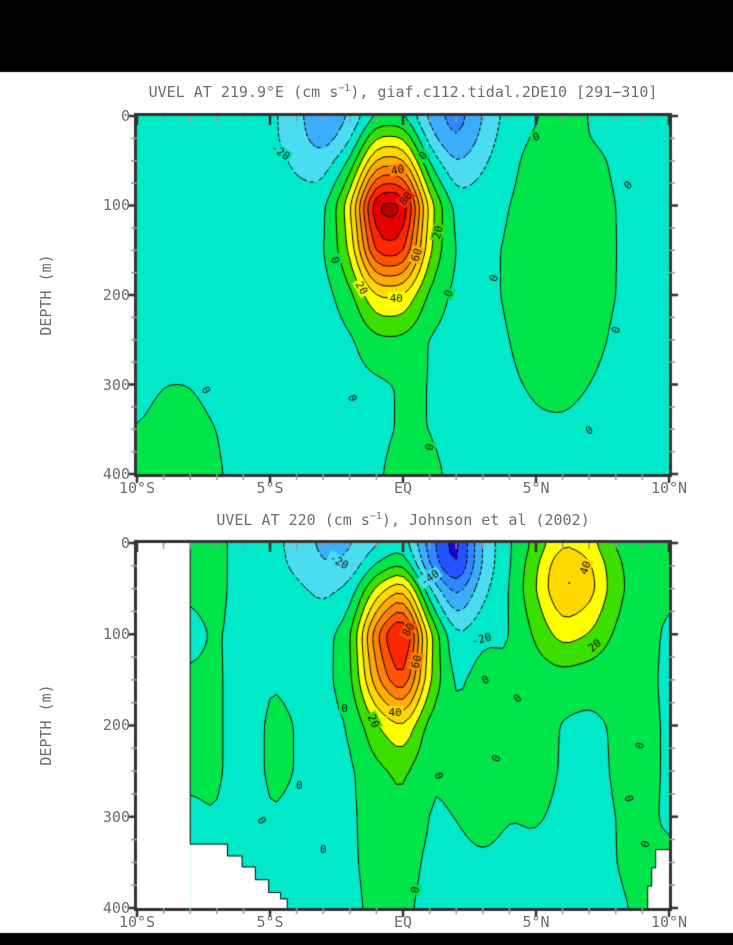 This screenshot has width=733, height=945. I want to click on bottom-xtick-10n: 10°N, so click(669, 922).